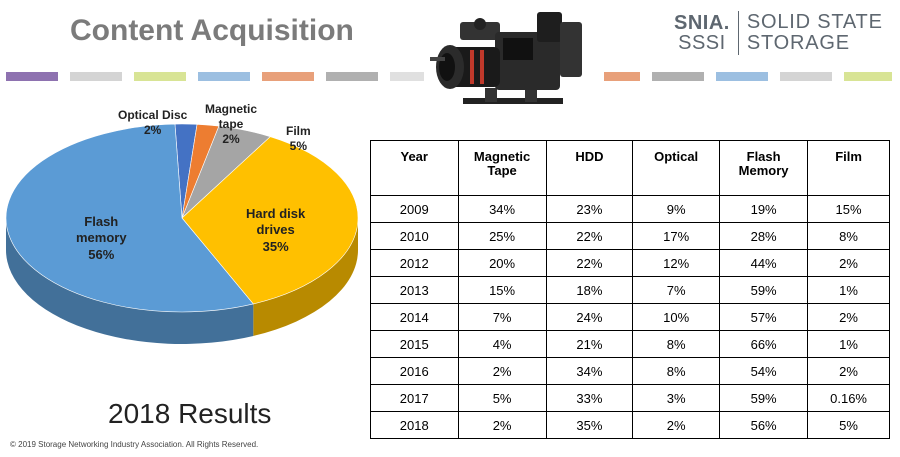 The height and width of the screenshot is (457, 900). What do you see at coordinates (101, 238) in the screenshot?
I see `label-flash: Flash memory 56%` at bounding box center [101, 238].